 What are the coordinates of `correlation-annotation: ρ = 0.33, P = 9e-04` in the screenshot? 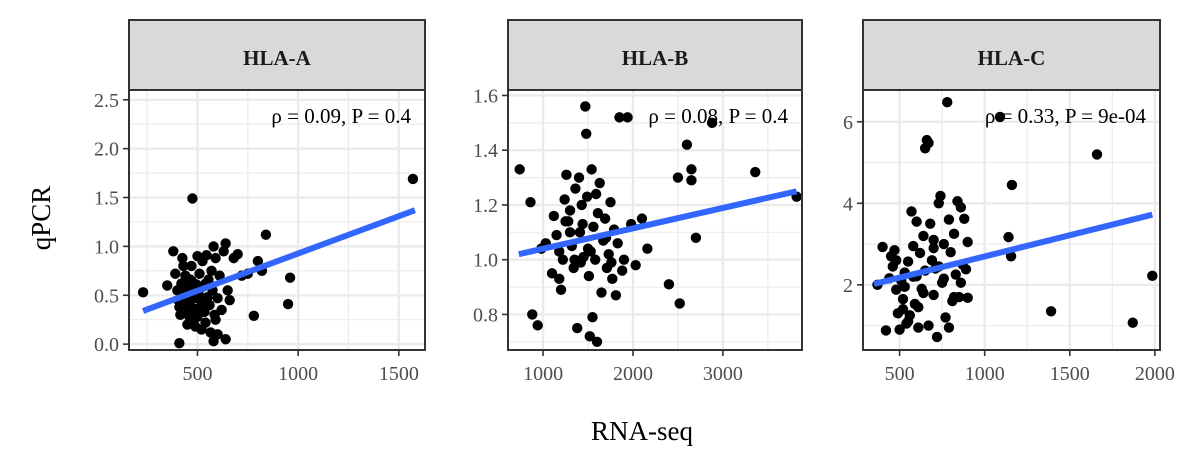 It's located at (1066, 116).